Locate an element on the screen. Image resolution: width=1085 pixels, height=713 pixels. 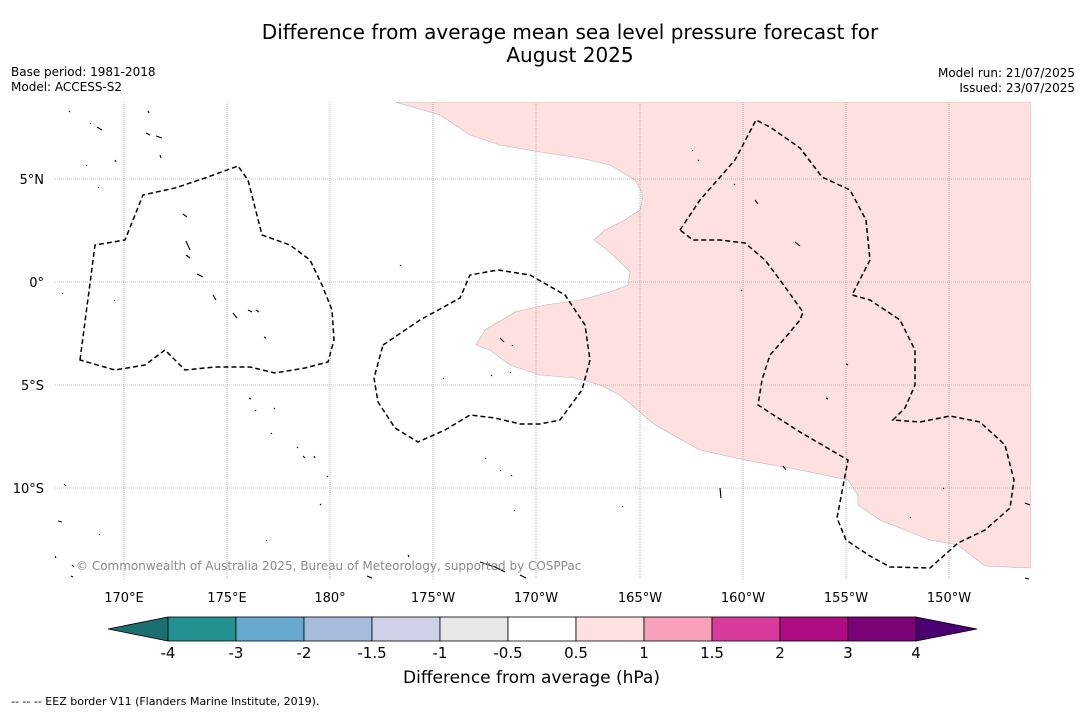
eez-border-central is located at coordinates (482, 356).